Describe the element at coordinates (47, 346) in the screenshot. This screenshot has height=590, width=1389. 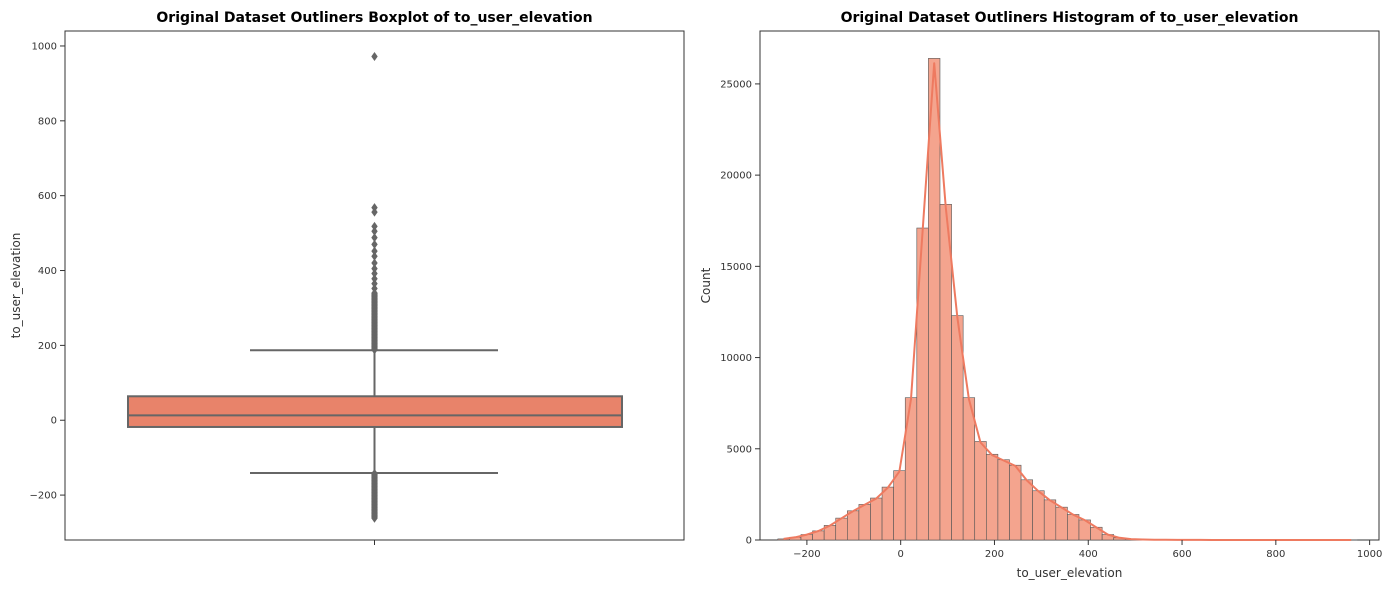
I see `boxplot-ytick-label: 200` at that location.